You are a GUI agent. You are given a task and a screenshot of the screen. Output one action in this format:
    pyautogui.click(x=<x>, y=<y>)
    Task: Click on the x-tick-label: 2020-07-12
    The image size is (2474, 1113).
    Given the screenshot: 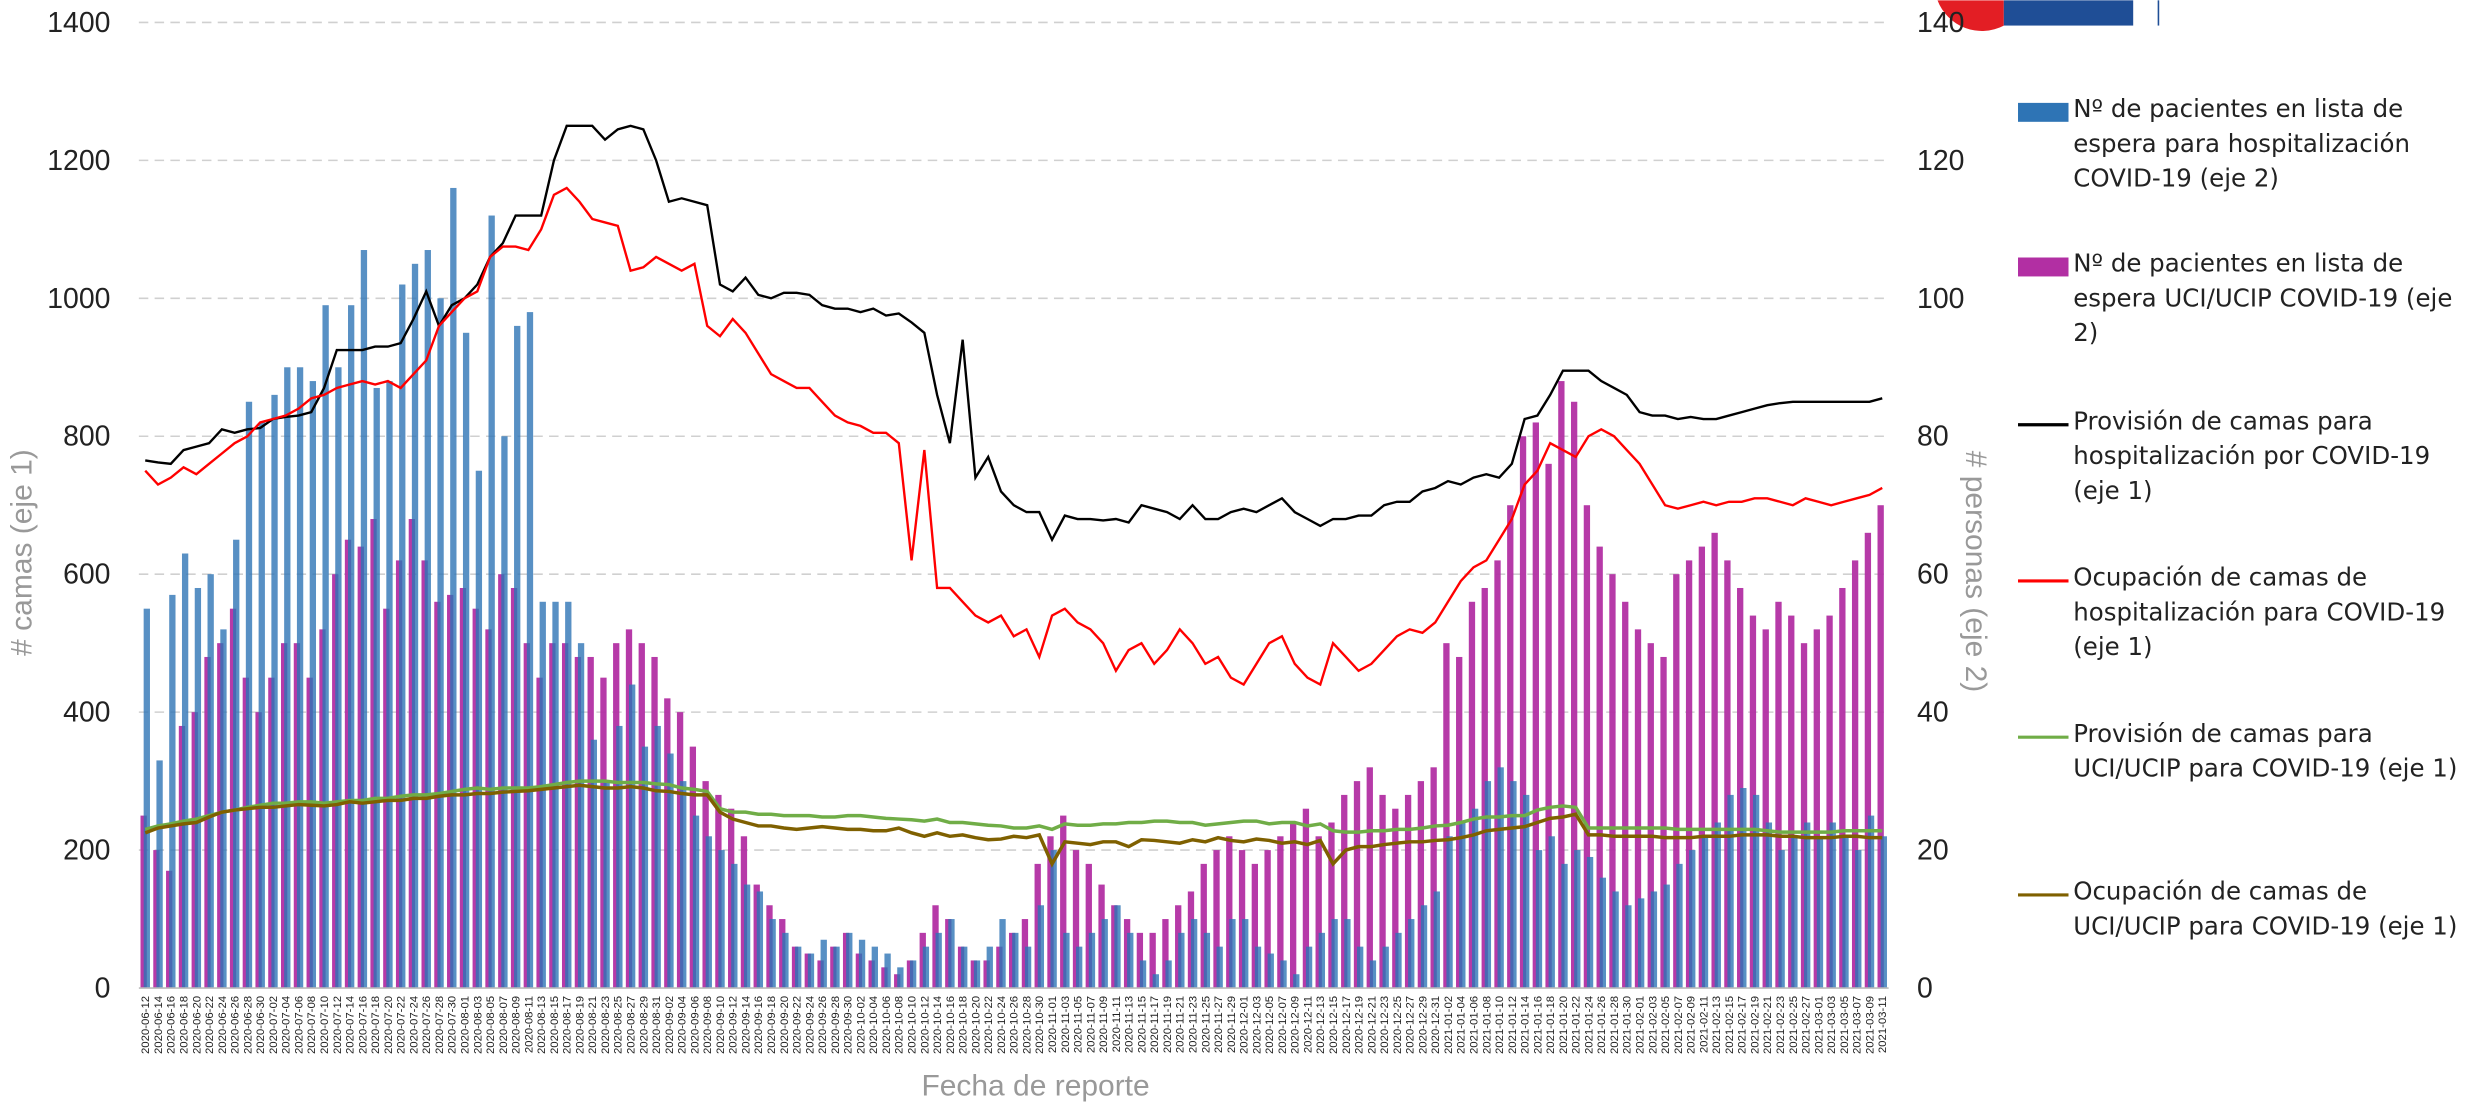 What is the action you would take?
    pyautogui.click(x=338, y=1025)
    